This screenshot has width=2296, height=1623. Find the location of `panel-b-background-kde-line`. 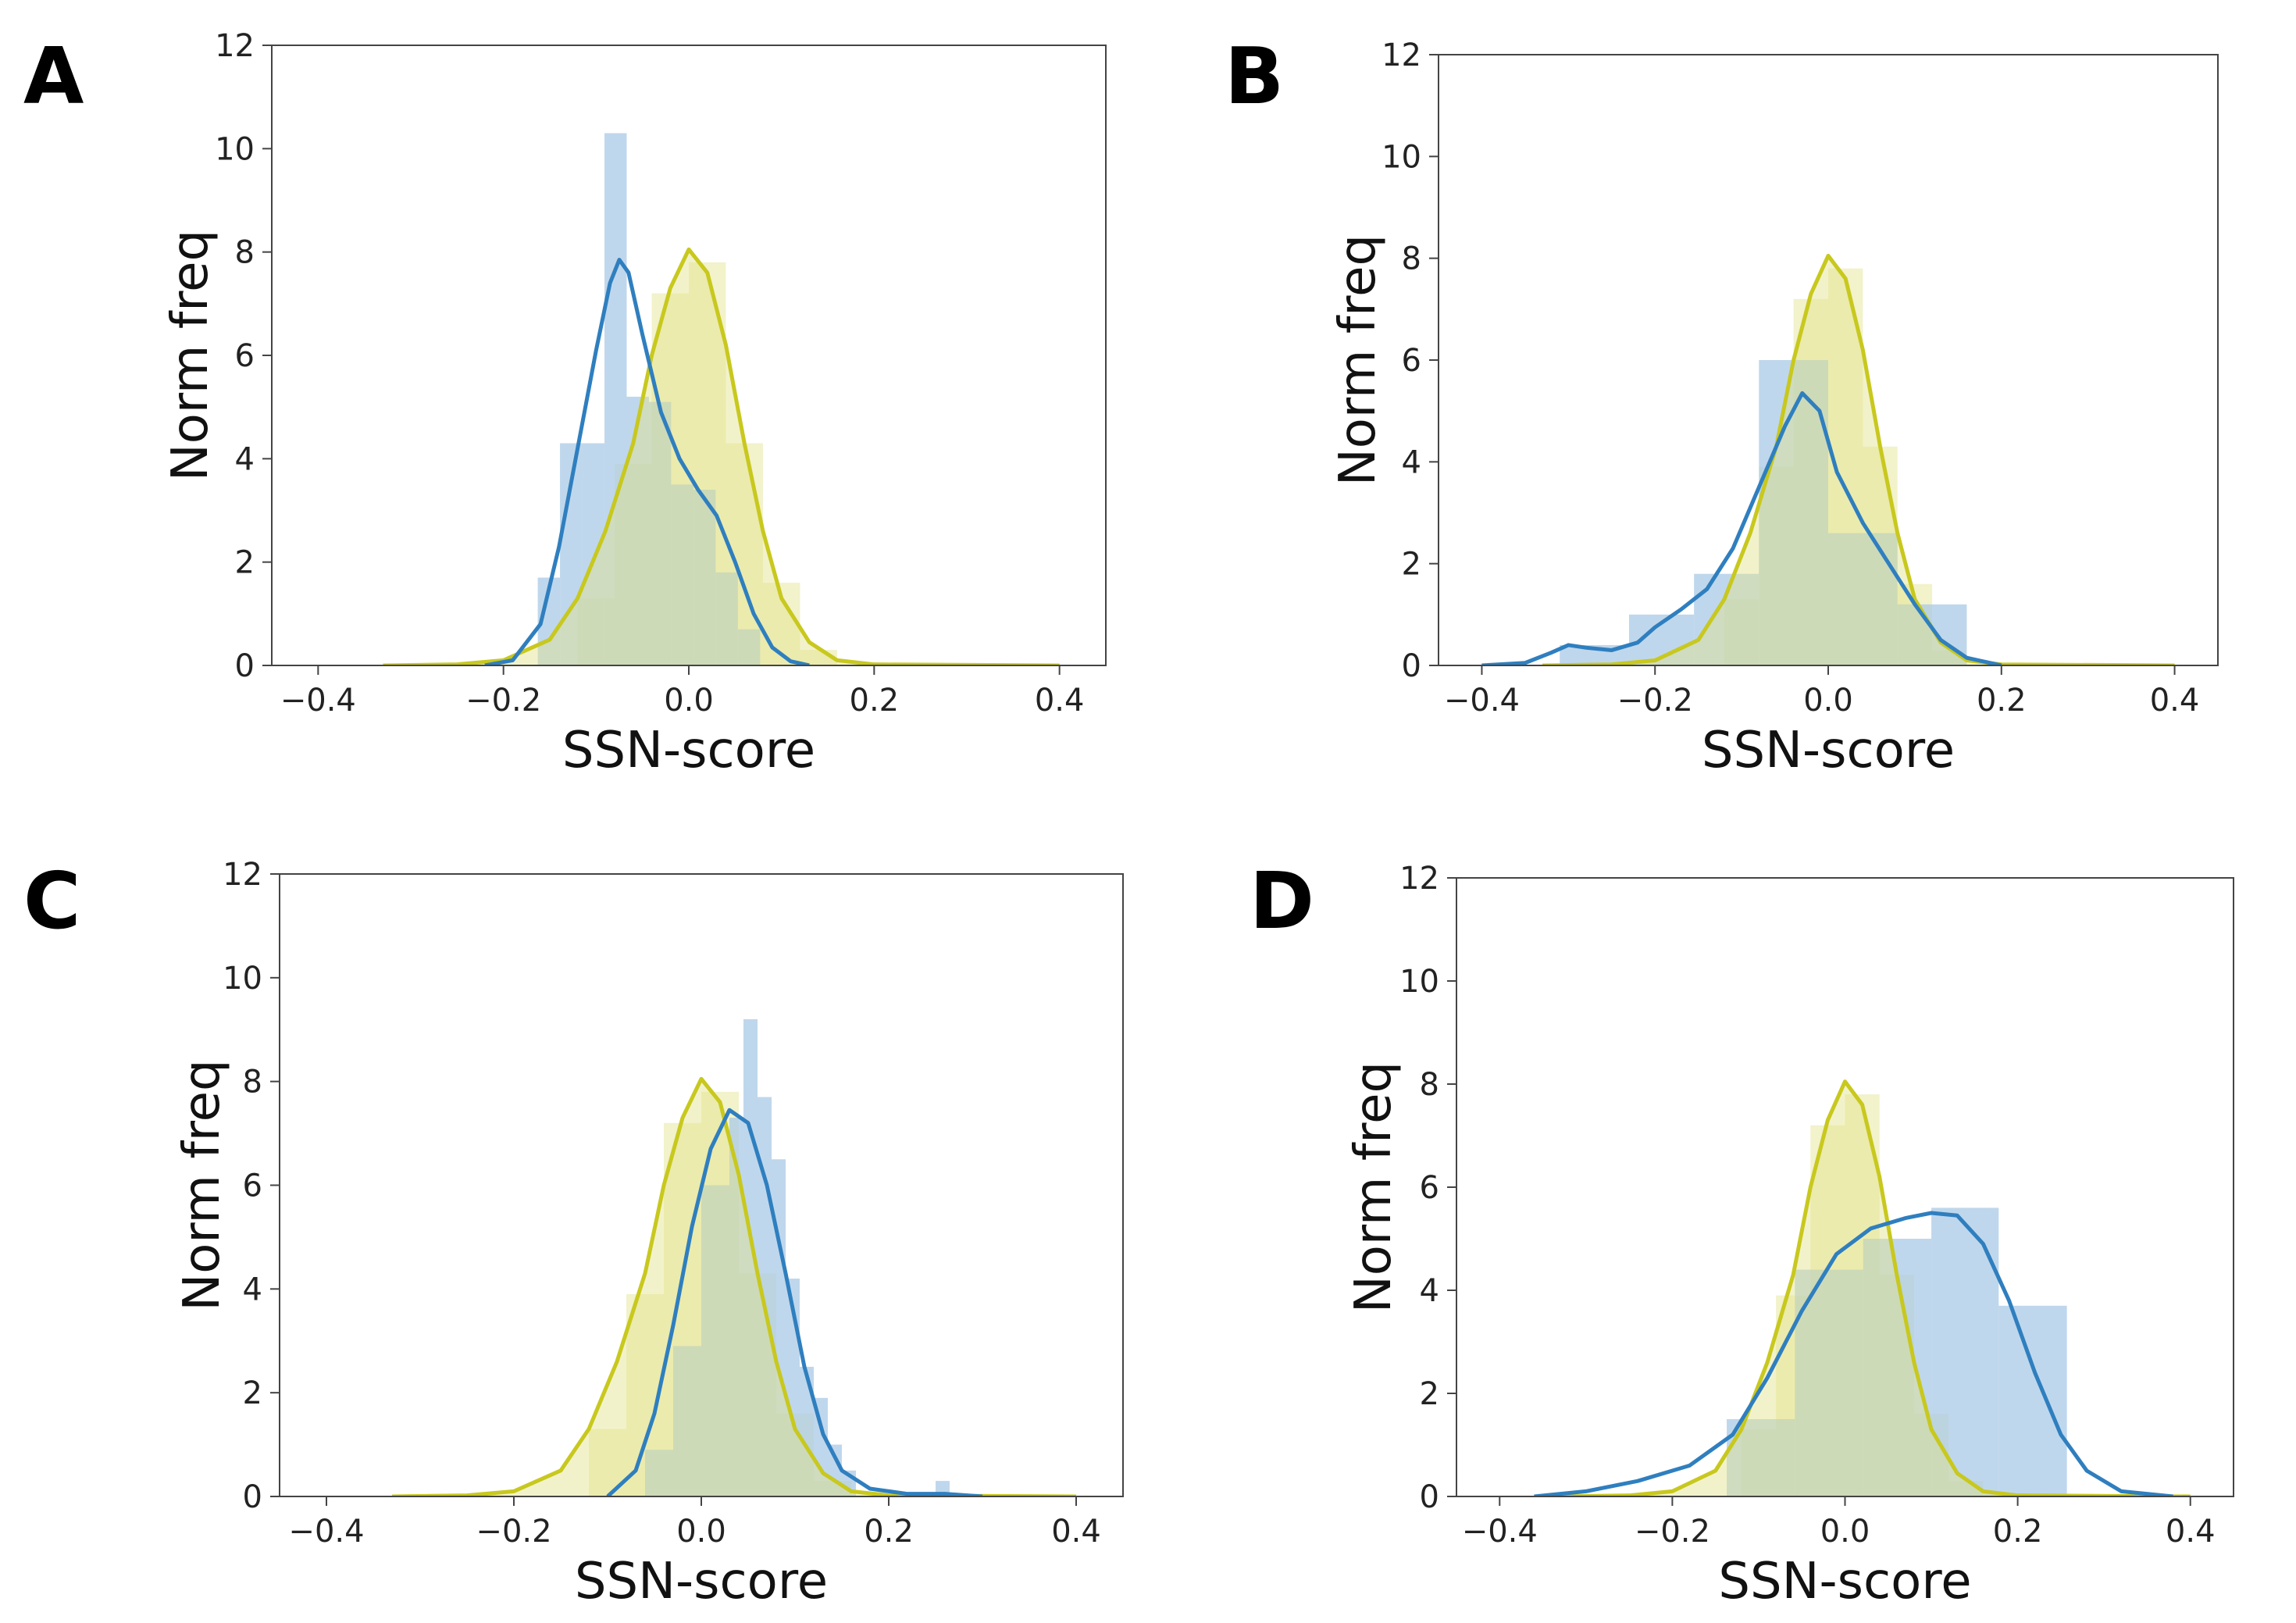

panel-b-background-kde-line is located at coordinates (1858, 459).